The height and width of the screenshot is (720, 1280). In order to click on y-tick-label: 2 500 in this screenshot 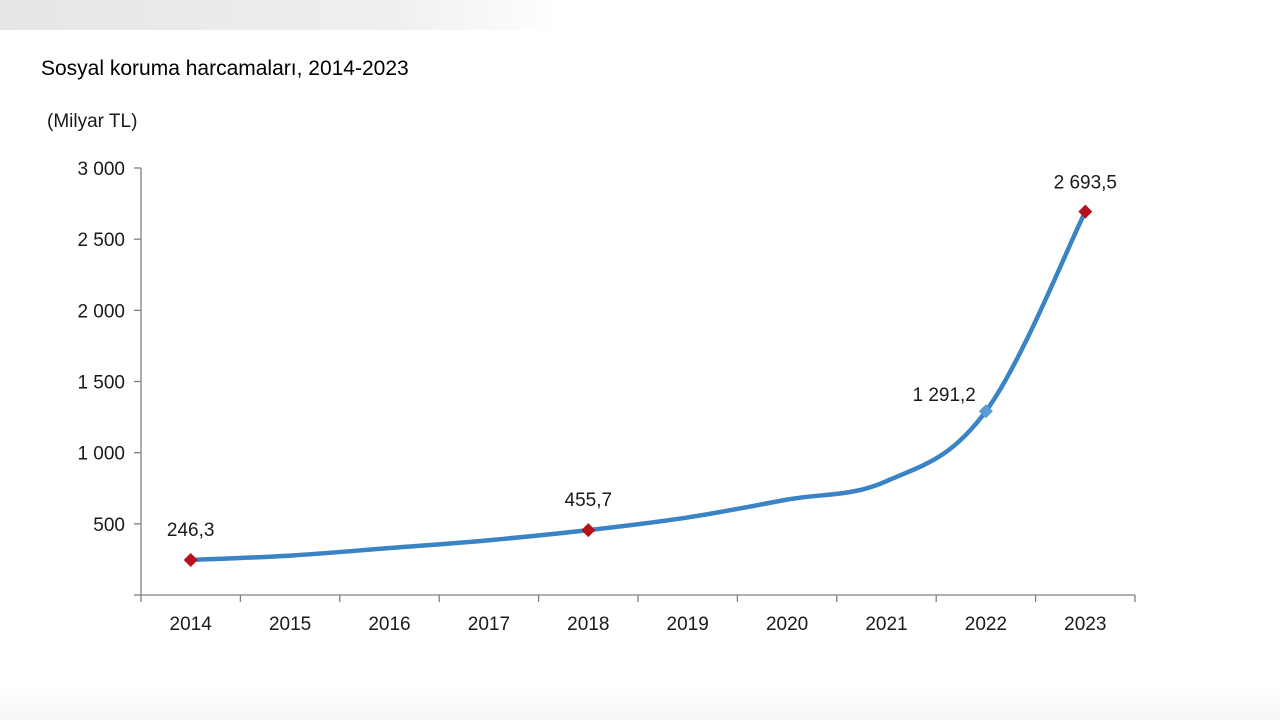, I will do `click(101, 240)`.